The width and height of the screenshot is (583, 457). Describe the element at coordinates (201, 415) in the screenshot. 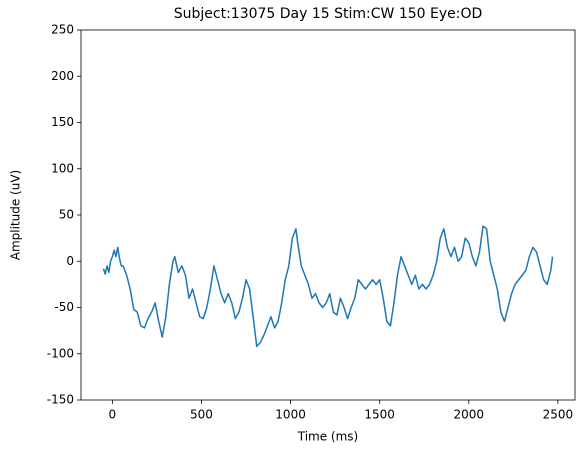

I see `x-tick-label: 500` at that location.